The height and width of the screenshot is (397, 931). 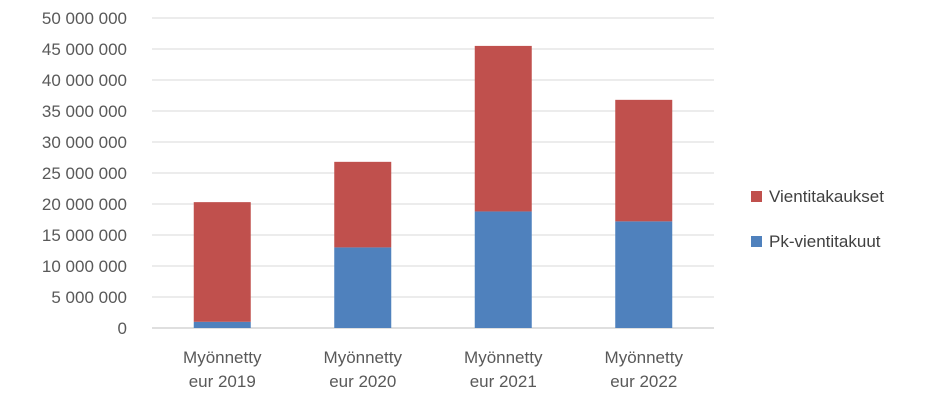 What do you see at coordinates (84, 111) in the screenshot?
I see `y-tick-label: 35 000 000` at bounding box center [84, 111].